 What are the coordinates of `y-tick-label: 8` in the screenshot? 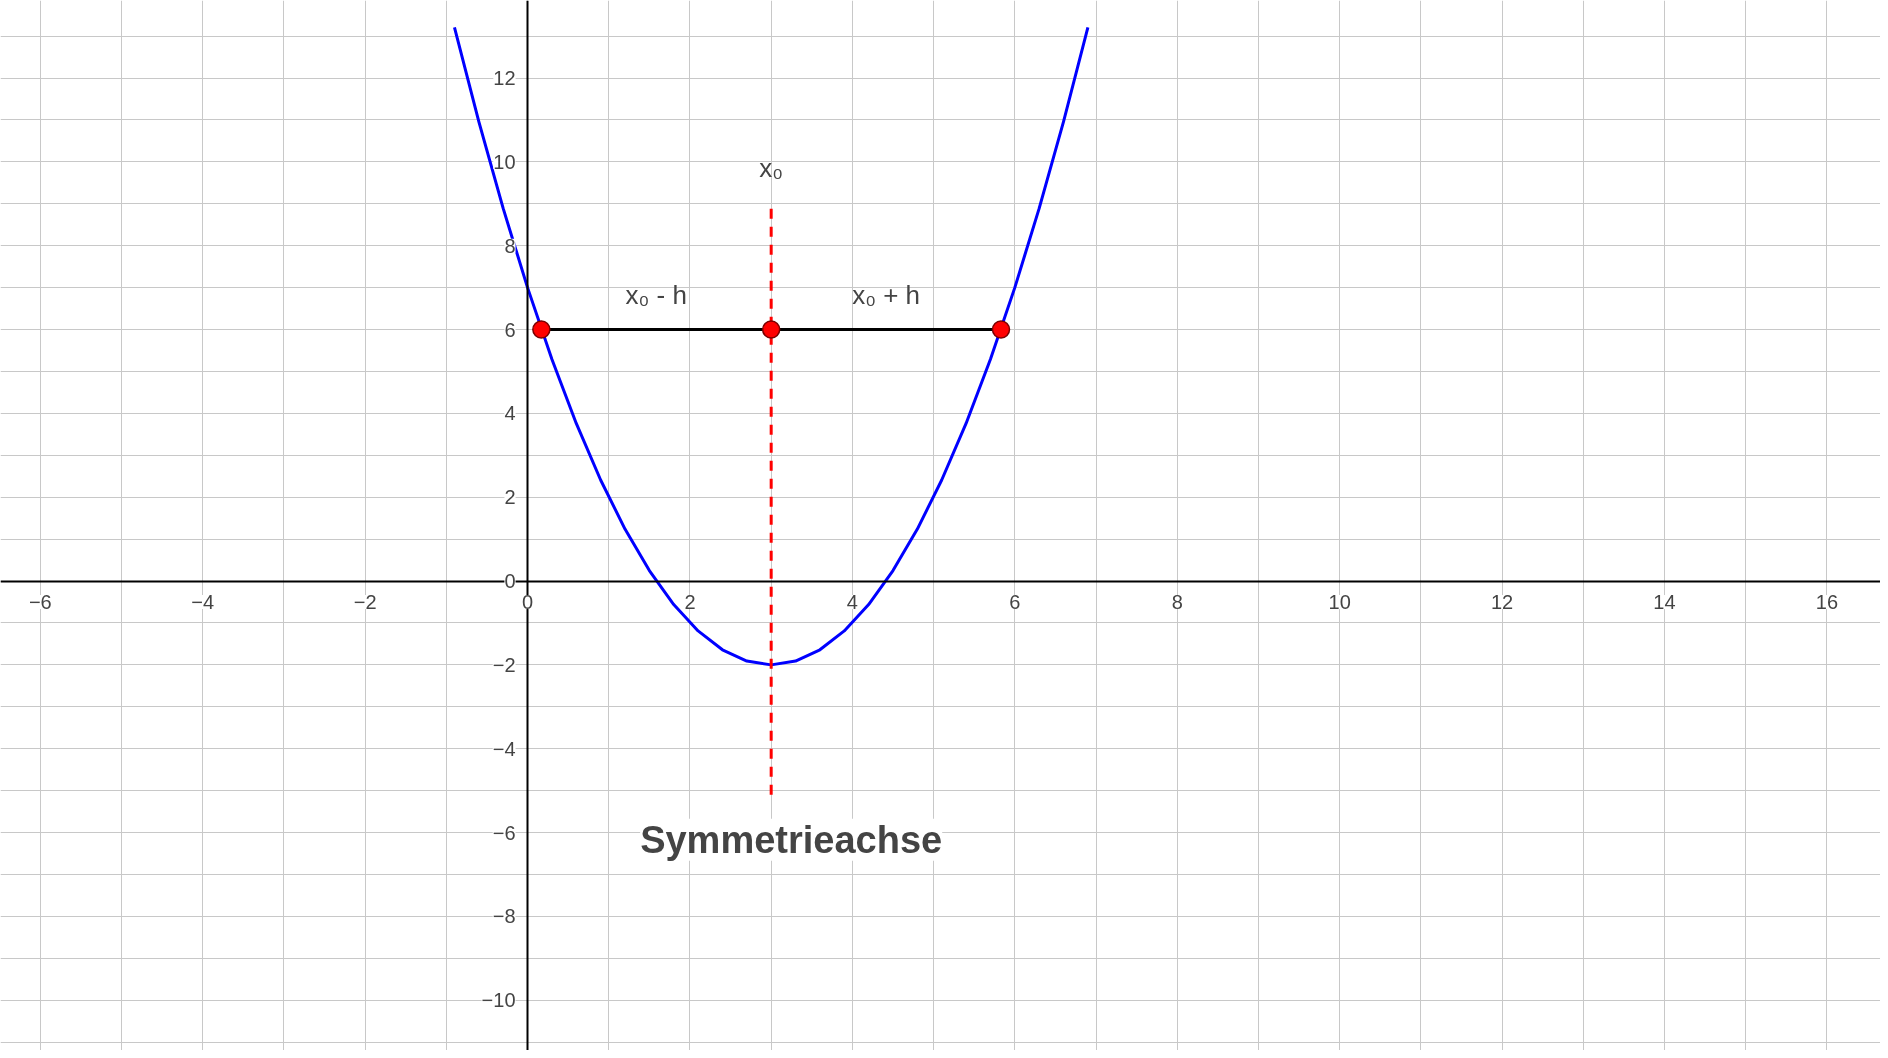 It's located at (510, 245).